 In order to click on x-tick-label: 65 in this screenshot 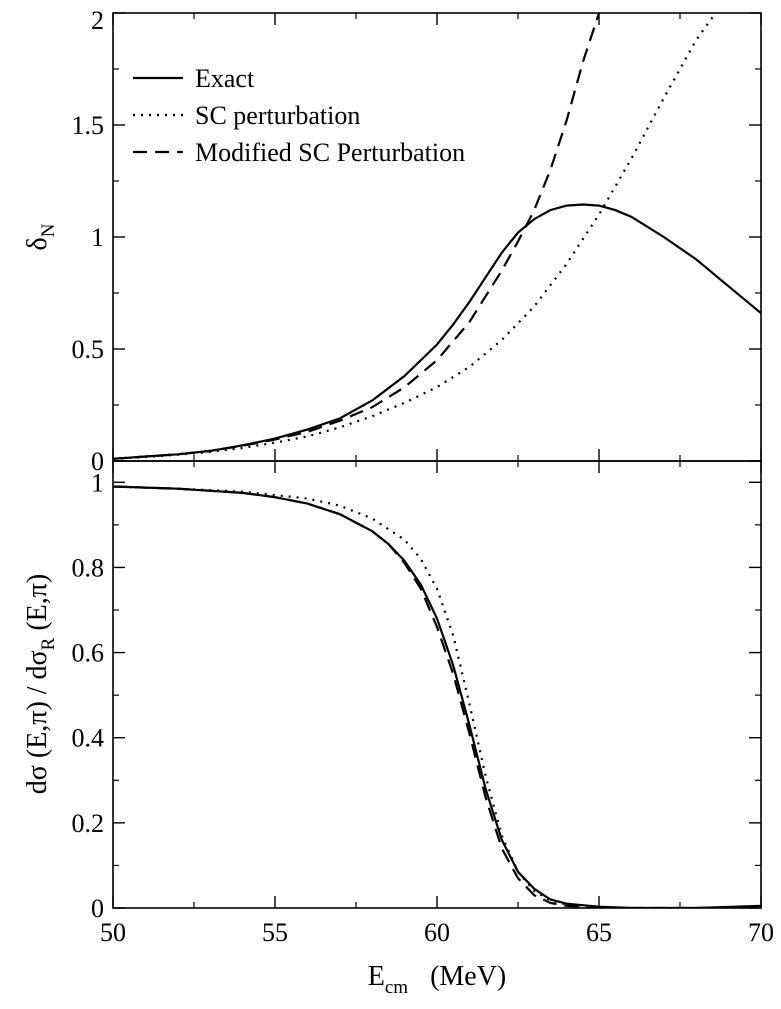, I will do `click(599, 932)`.